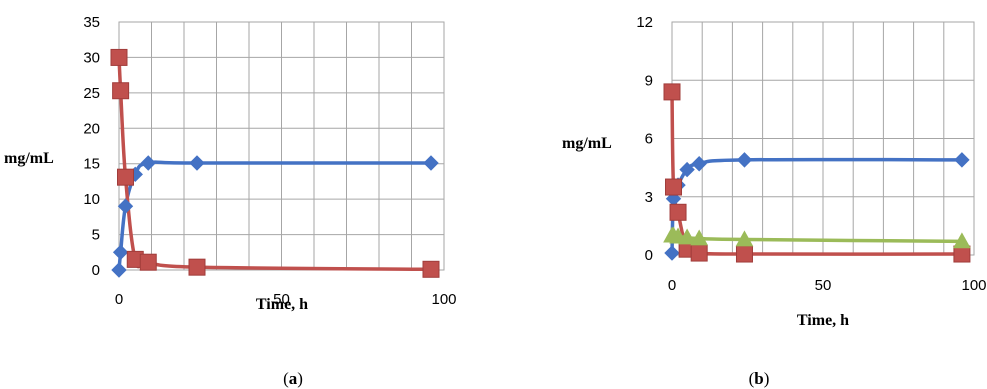 This screenshot has height=389, width=987. What do you see at coordinates (91, 128) in the screenshot?
I see `y-tick-label: 20` at bounding box center [91, 128].